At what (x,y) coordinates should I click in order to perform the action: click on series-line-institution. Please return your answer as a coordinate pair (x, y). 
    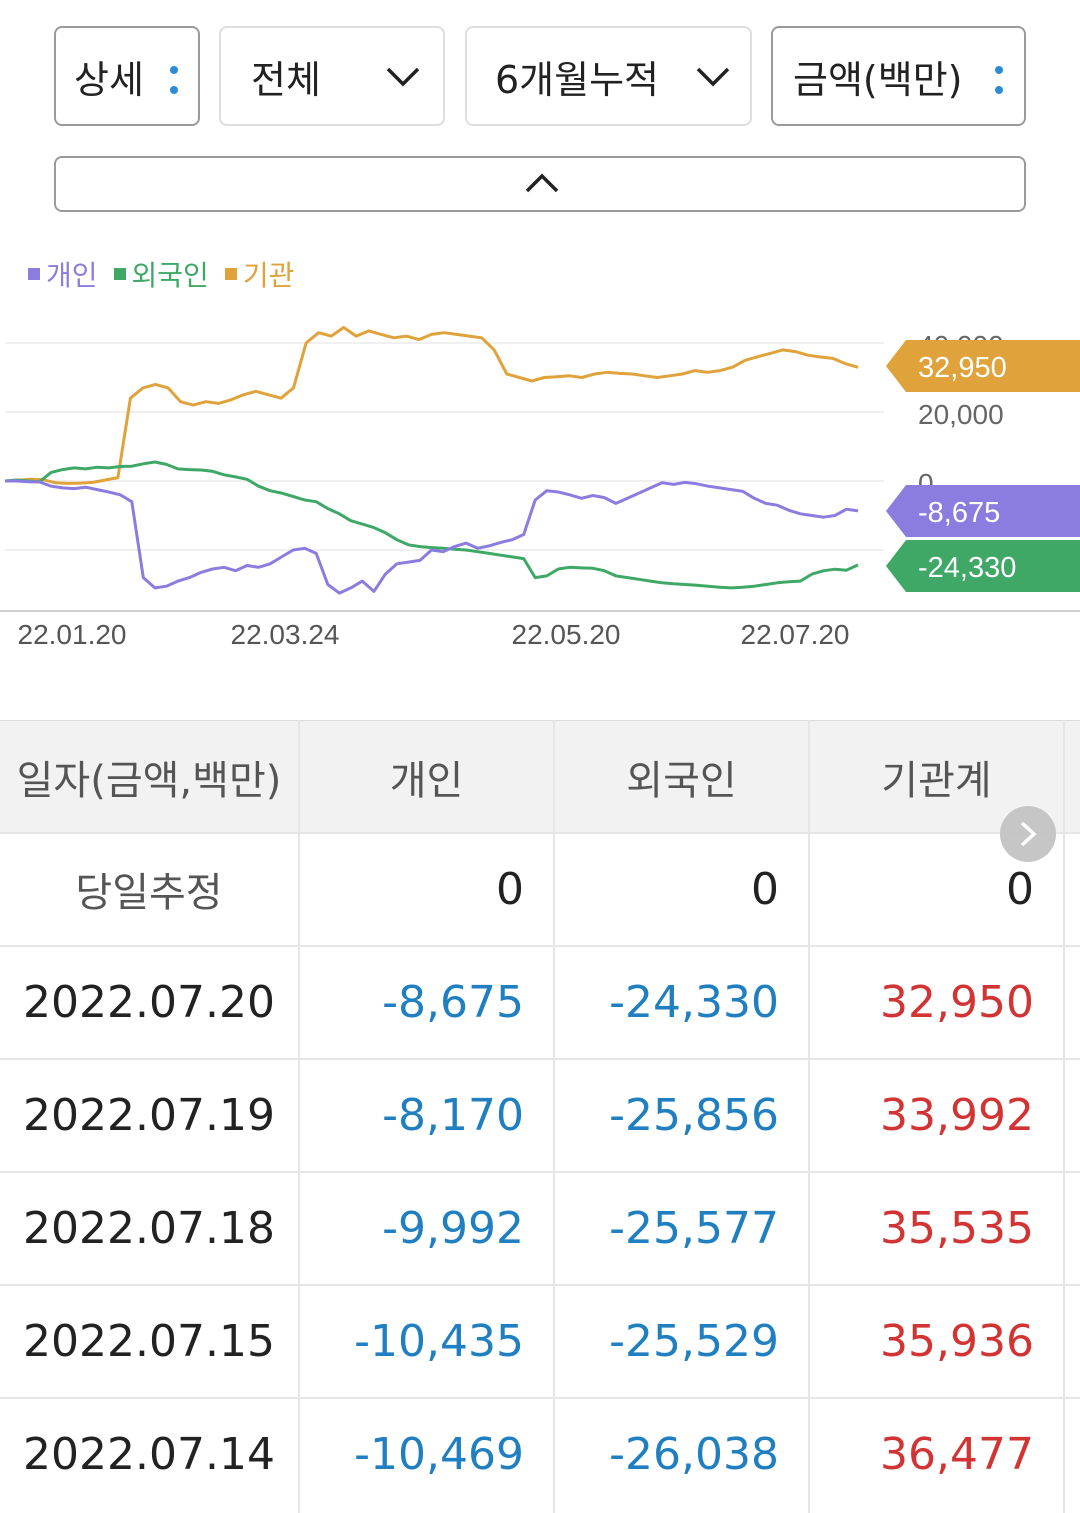
    Looking at the image, I should click on (431, 405).